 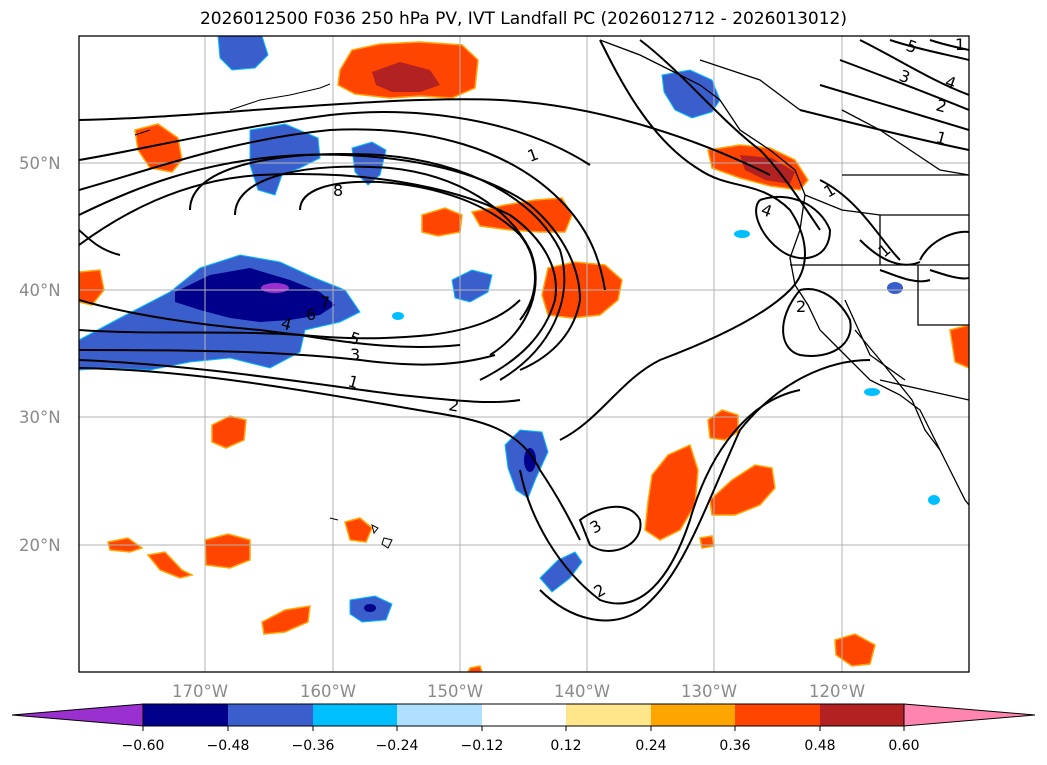 What do you see at coordinates (355, 354) in the screenshot?
I see `contour-label: 3` at bounding box center [355, 354].